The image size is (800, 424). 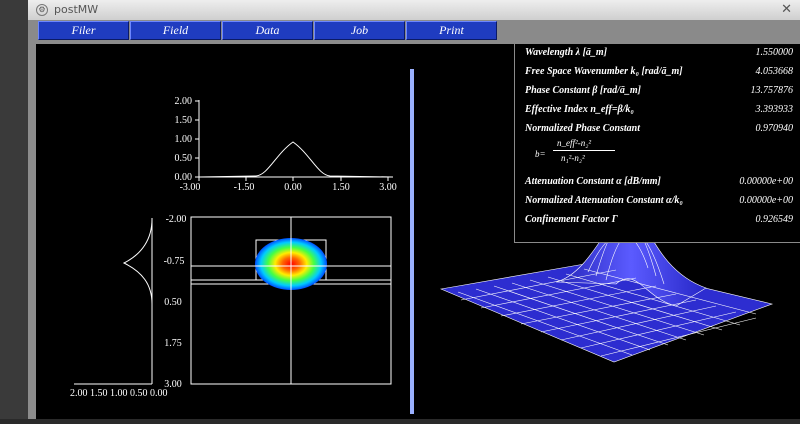 I want to click on normphase-formula: b= n_eff²-n₂² n₁²-n₂², so click(x=600, y=156).